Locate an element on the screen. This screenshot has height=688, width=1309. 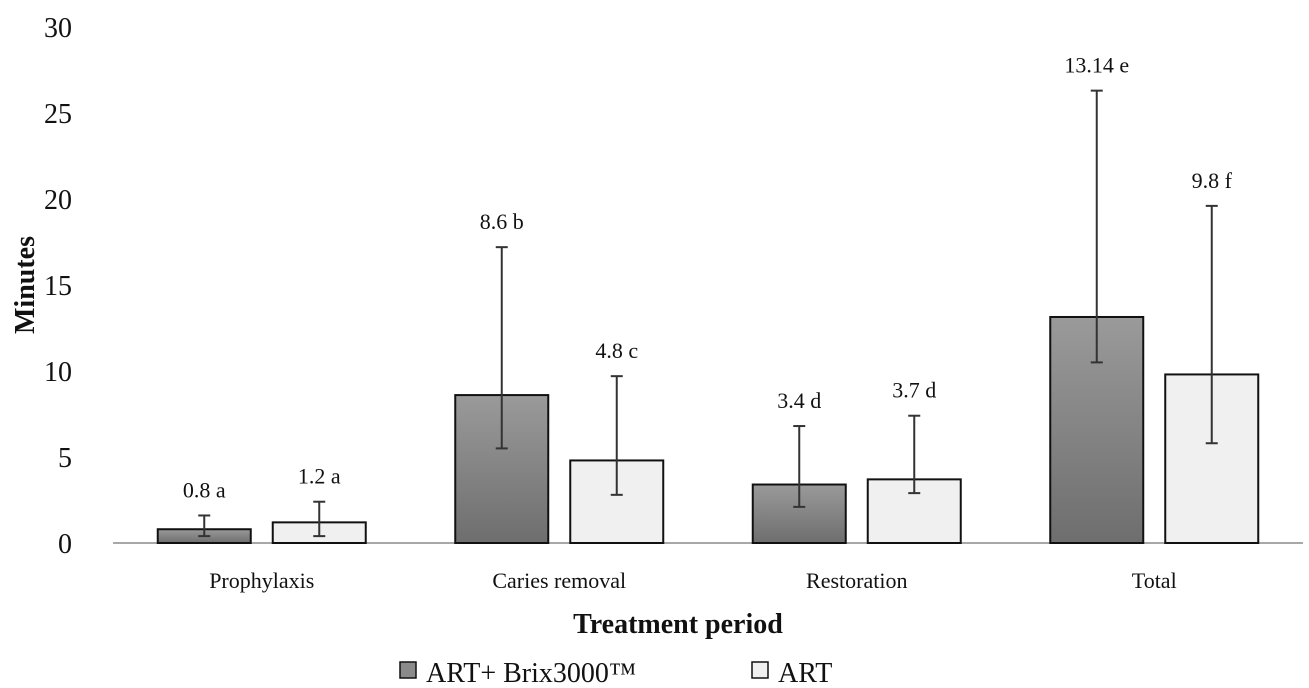
data-label: 3.7 d is located at coordinates (914, 390).